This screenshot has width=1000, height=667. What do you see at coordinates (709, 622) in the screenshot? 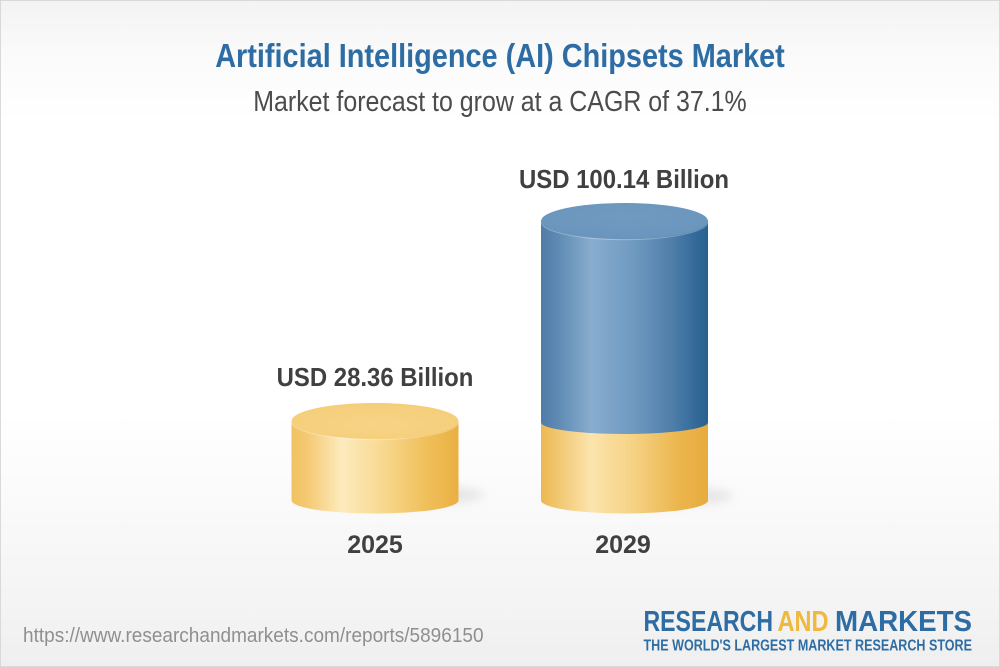
I see `svg-text: RESEARCH` at bounding box center [709, 622].